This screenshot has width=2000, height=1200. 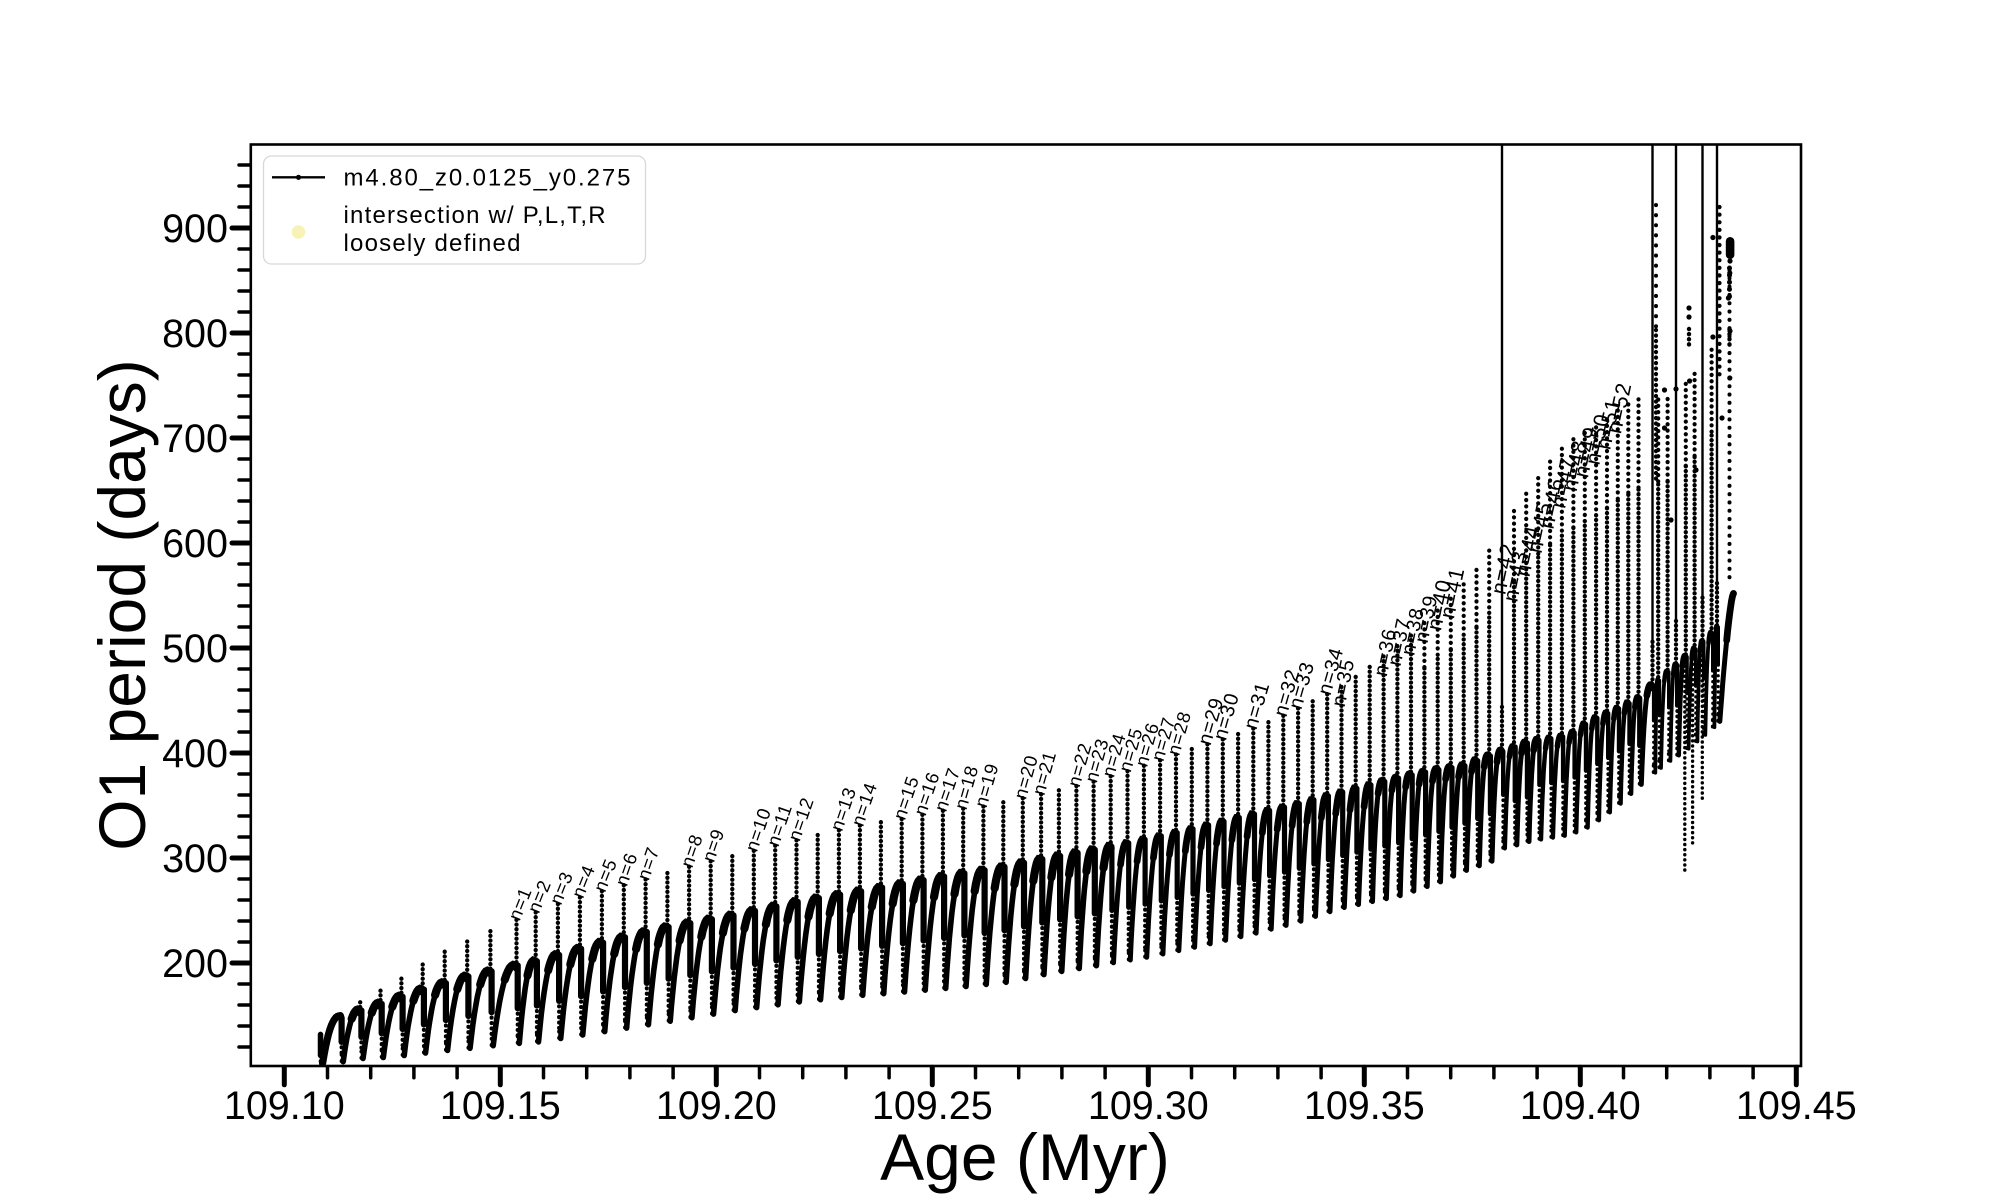 What do you see at coordinates (433, 243) in the screenshot?
I see `svg-text: loosely defined` at bounding box center [433, 243].